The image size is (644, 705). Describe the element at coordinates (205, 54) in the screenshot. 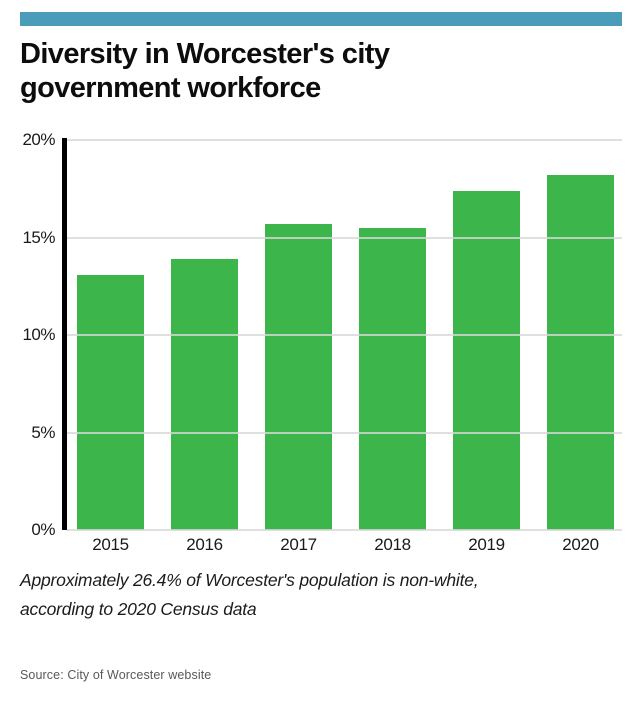

I see `page-title-line-1: Diversity in Worcester's city` at that location.